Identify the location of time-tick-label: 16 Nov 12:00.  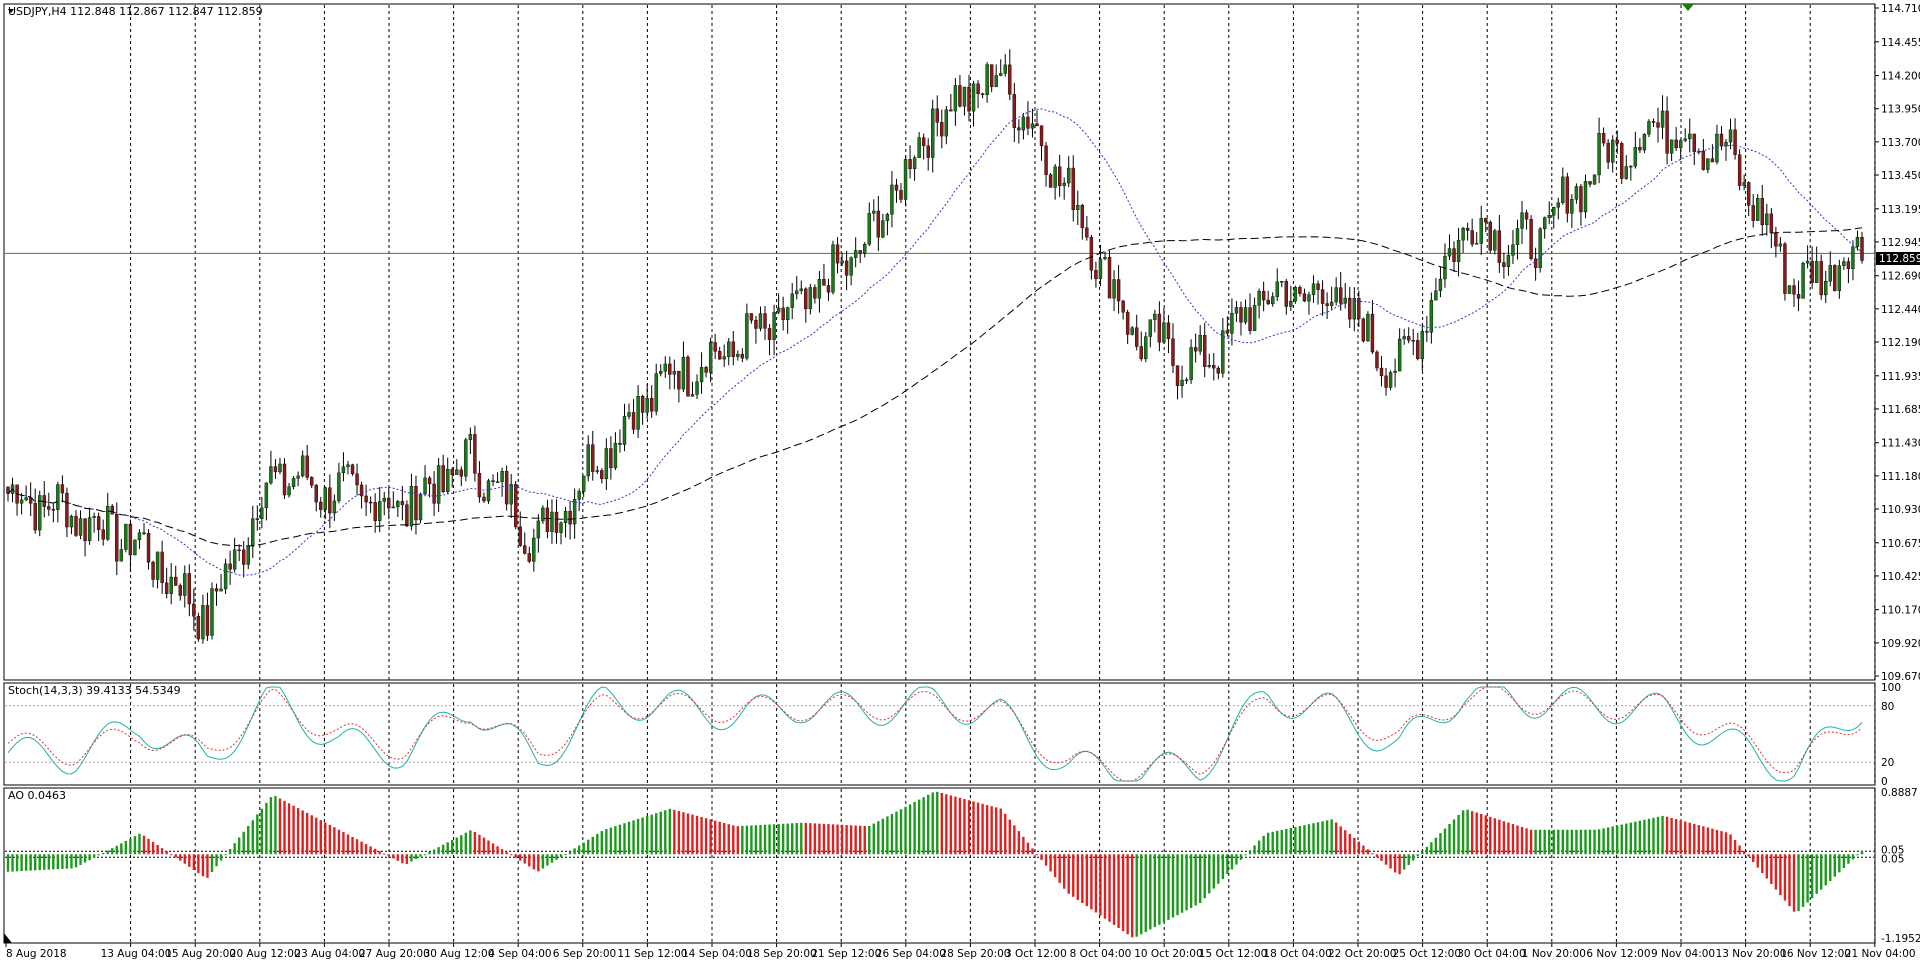
(1815, 954).